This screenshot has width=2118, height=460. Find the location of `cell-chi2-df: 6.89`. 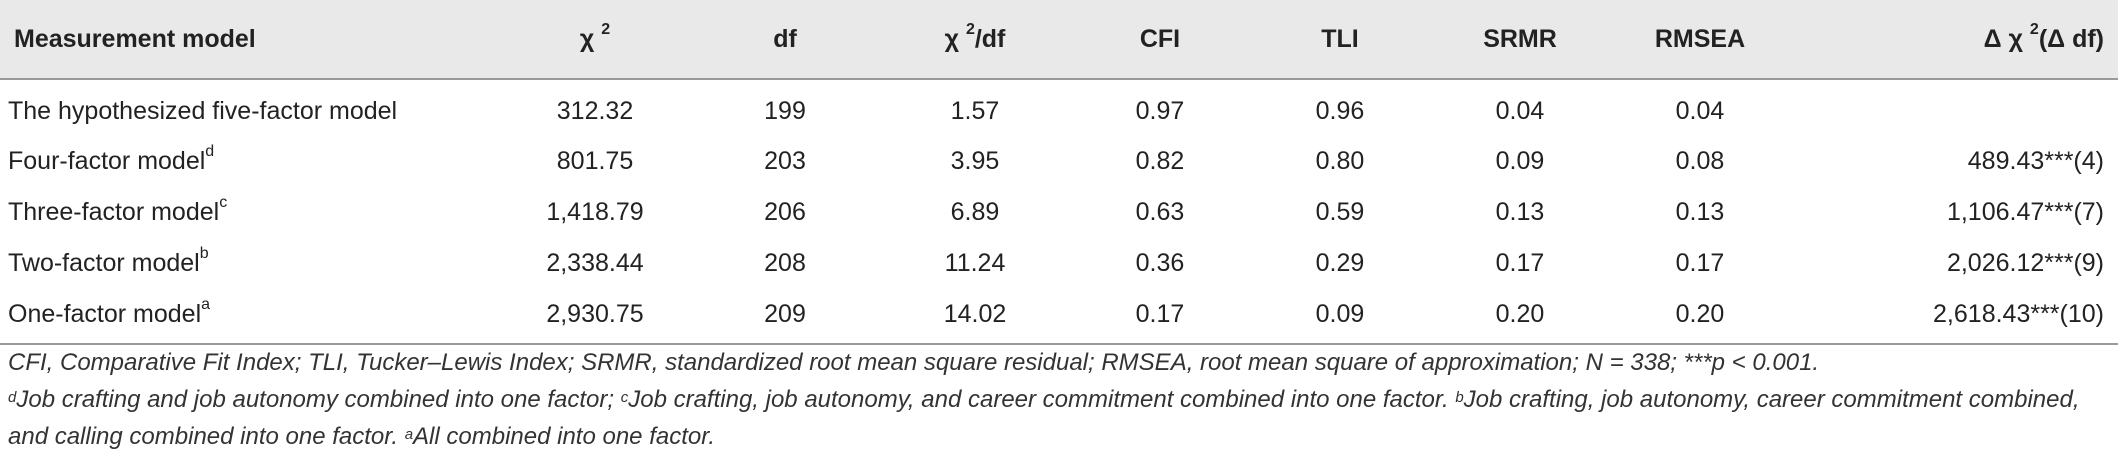

cell-chi2-df: 6.89 is located at coordinates (975, 212).